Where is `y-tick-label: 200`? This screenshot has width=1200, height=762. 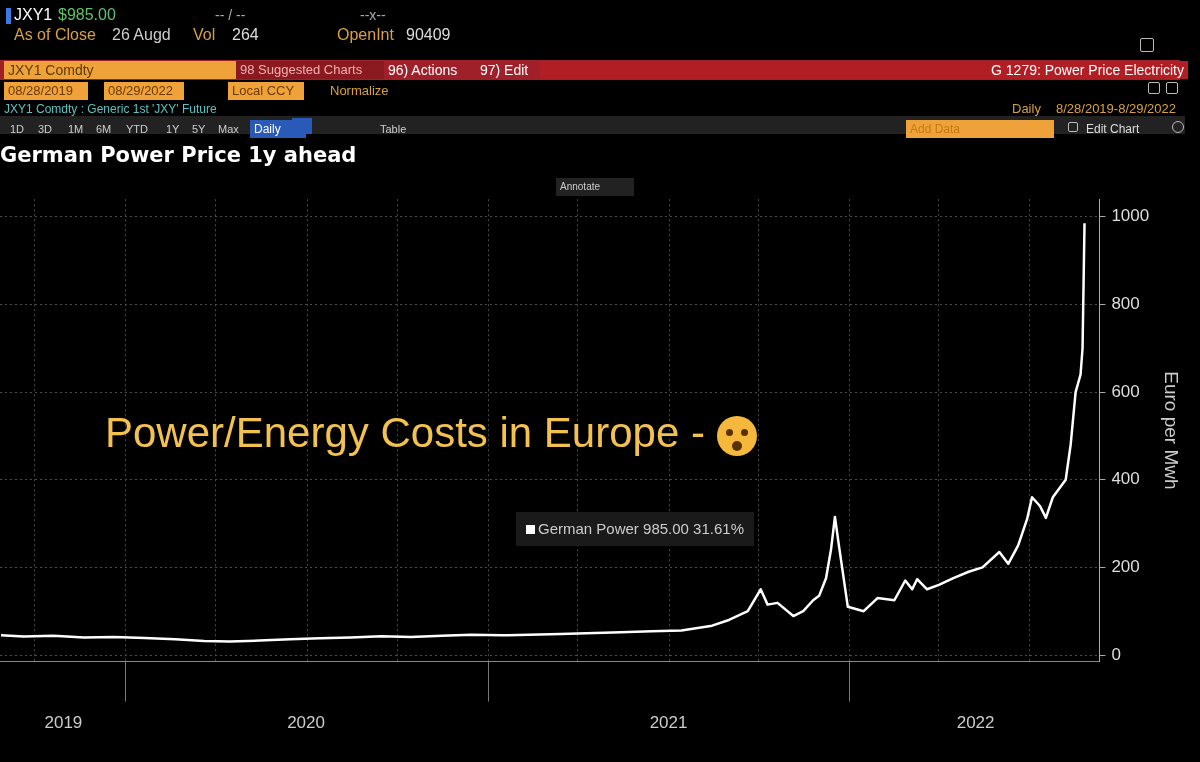 y-tick-label: 200 is located at coordinates (1125, 567).